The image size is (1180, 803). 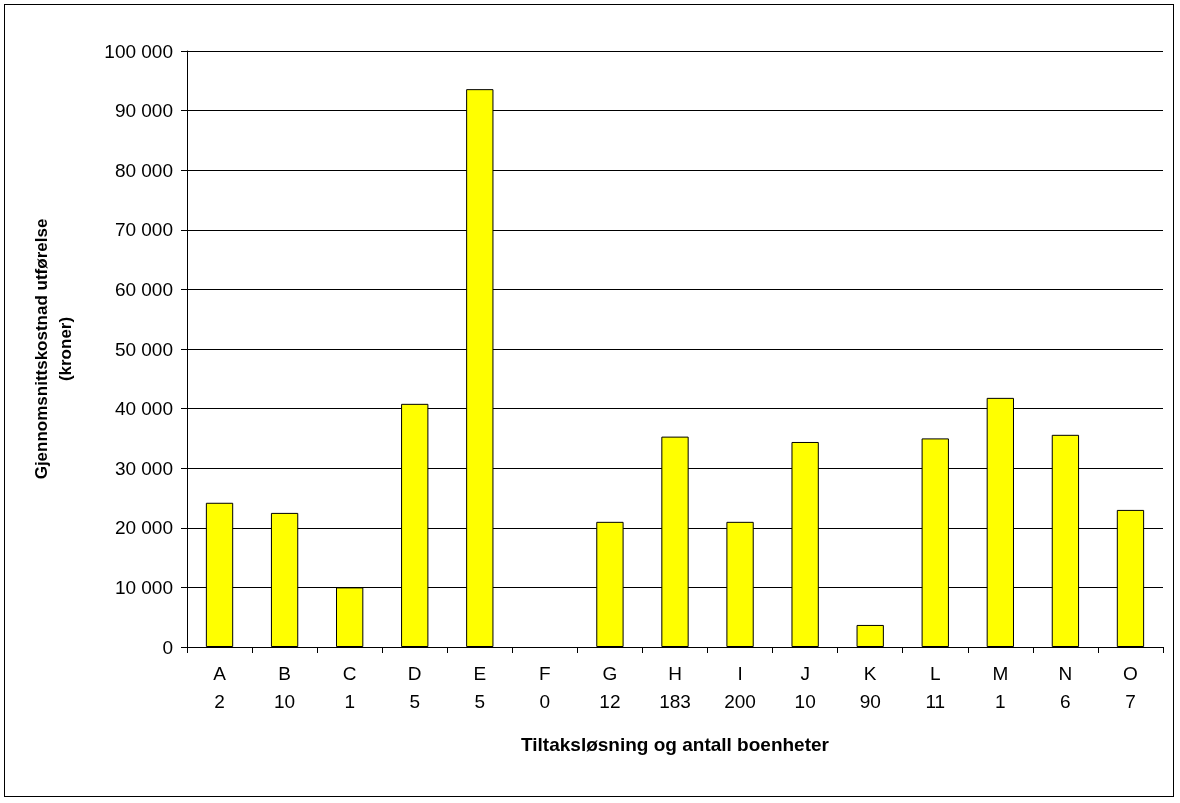 What do you see at coordinates (143, 170) in the screenshot?
I see `y-tick-label: 80 000` at bounding box center [143, 170].